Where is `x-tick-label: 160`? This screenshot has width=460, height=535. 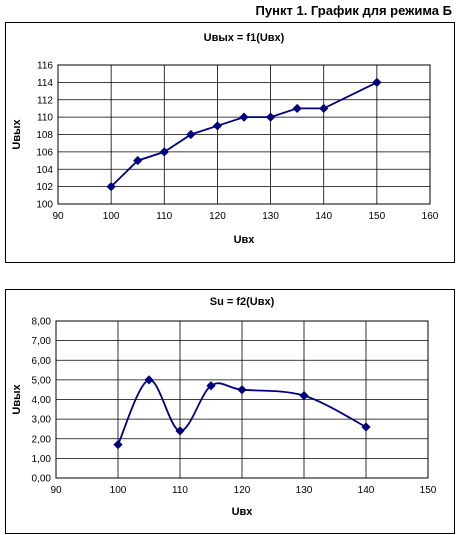 x-tick-label: 160 is located at coordinates (430, 216).